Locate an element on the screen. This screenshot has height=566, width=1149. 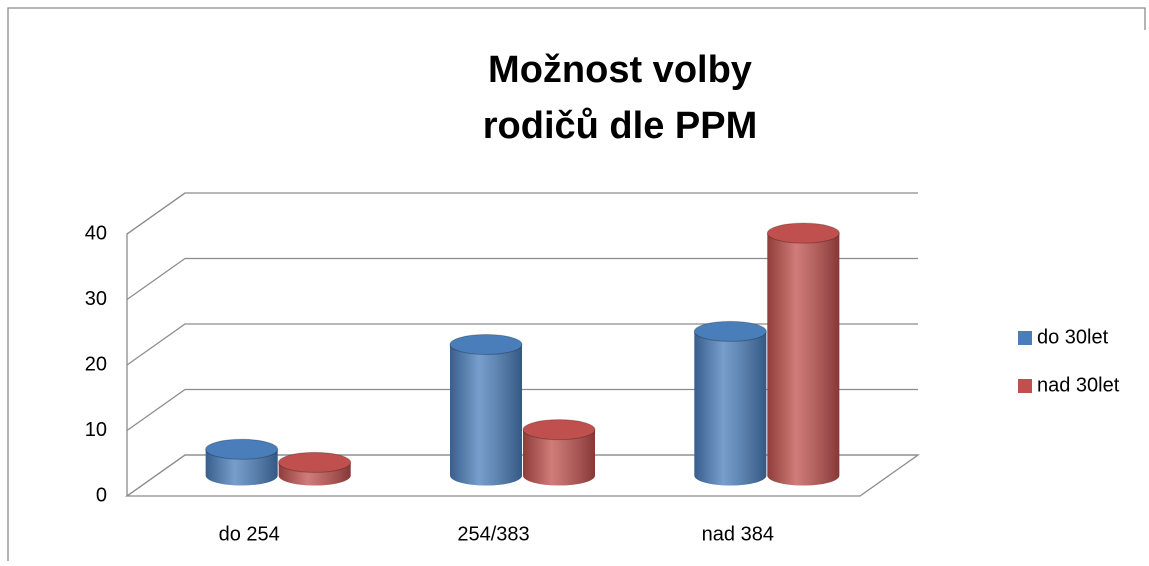
x-tick-label: nad 384 is located at coordinates (738, 534).